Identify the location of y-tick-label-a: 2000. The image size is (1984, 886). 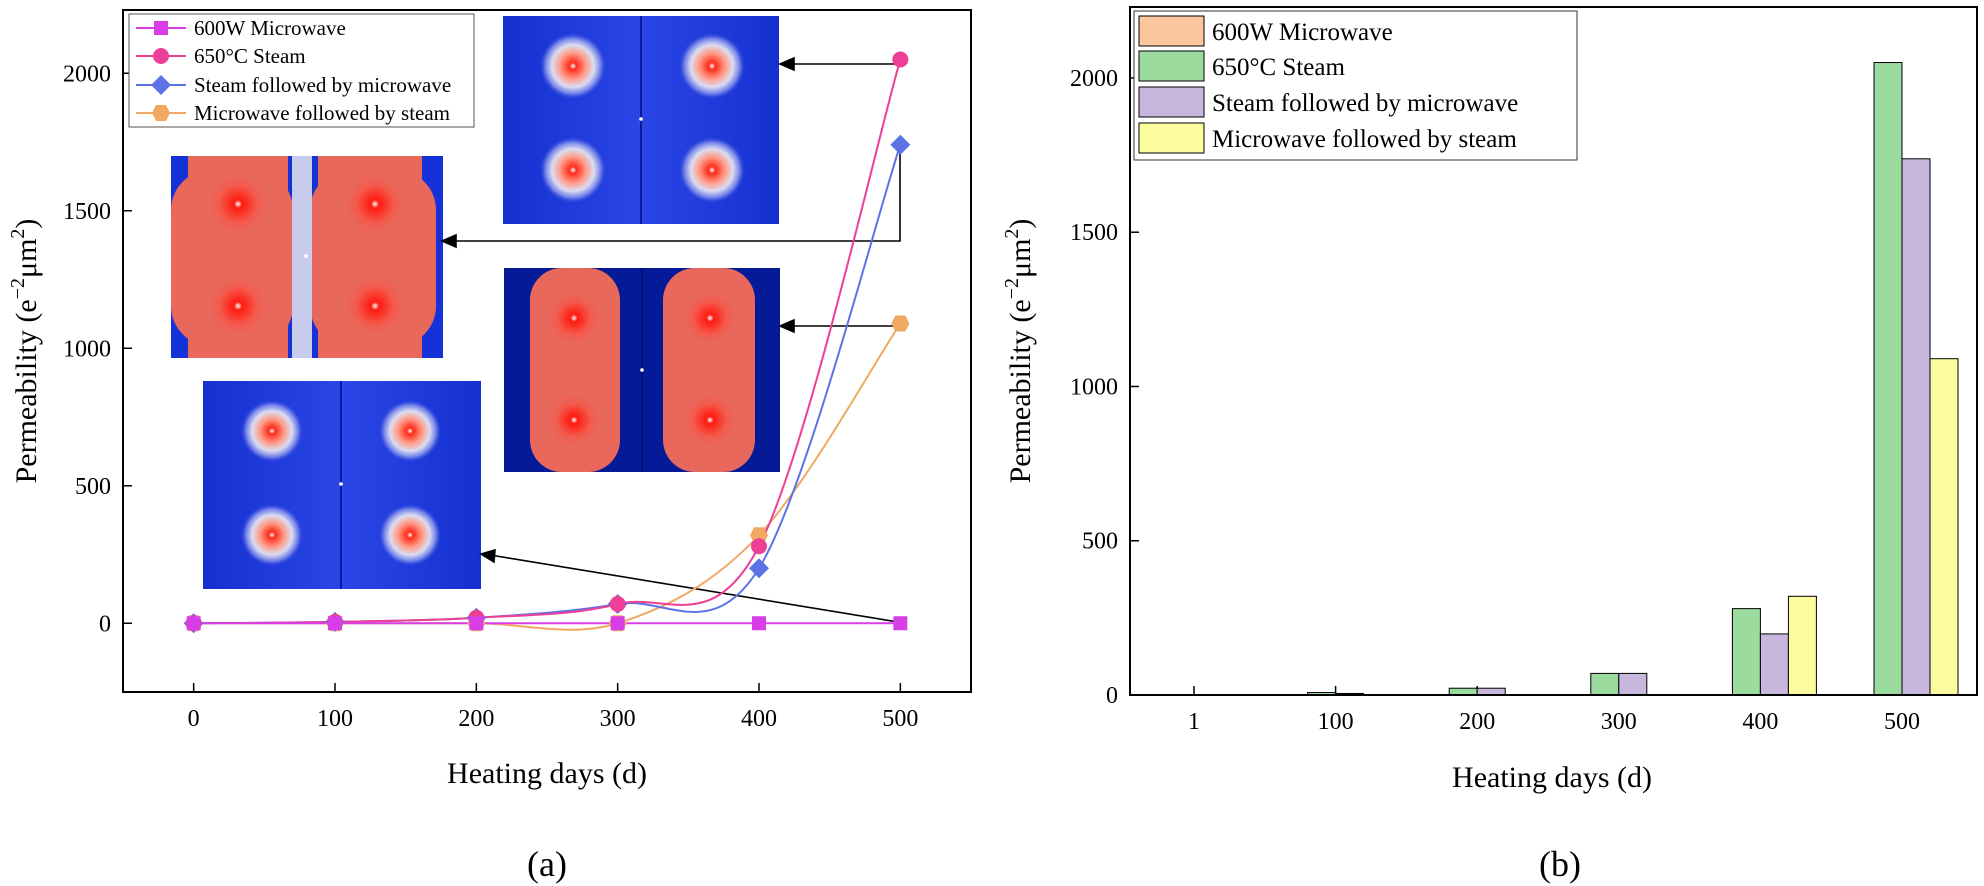
(87, 74).